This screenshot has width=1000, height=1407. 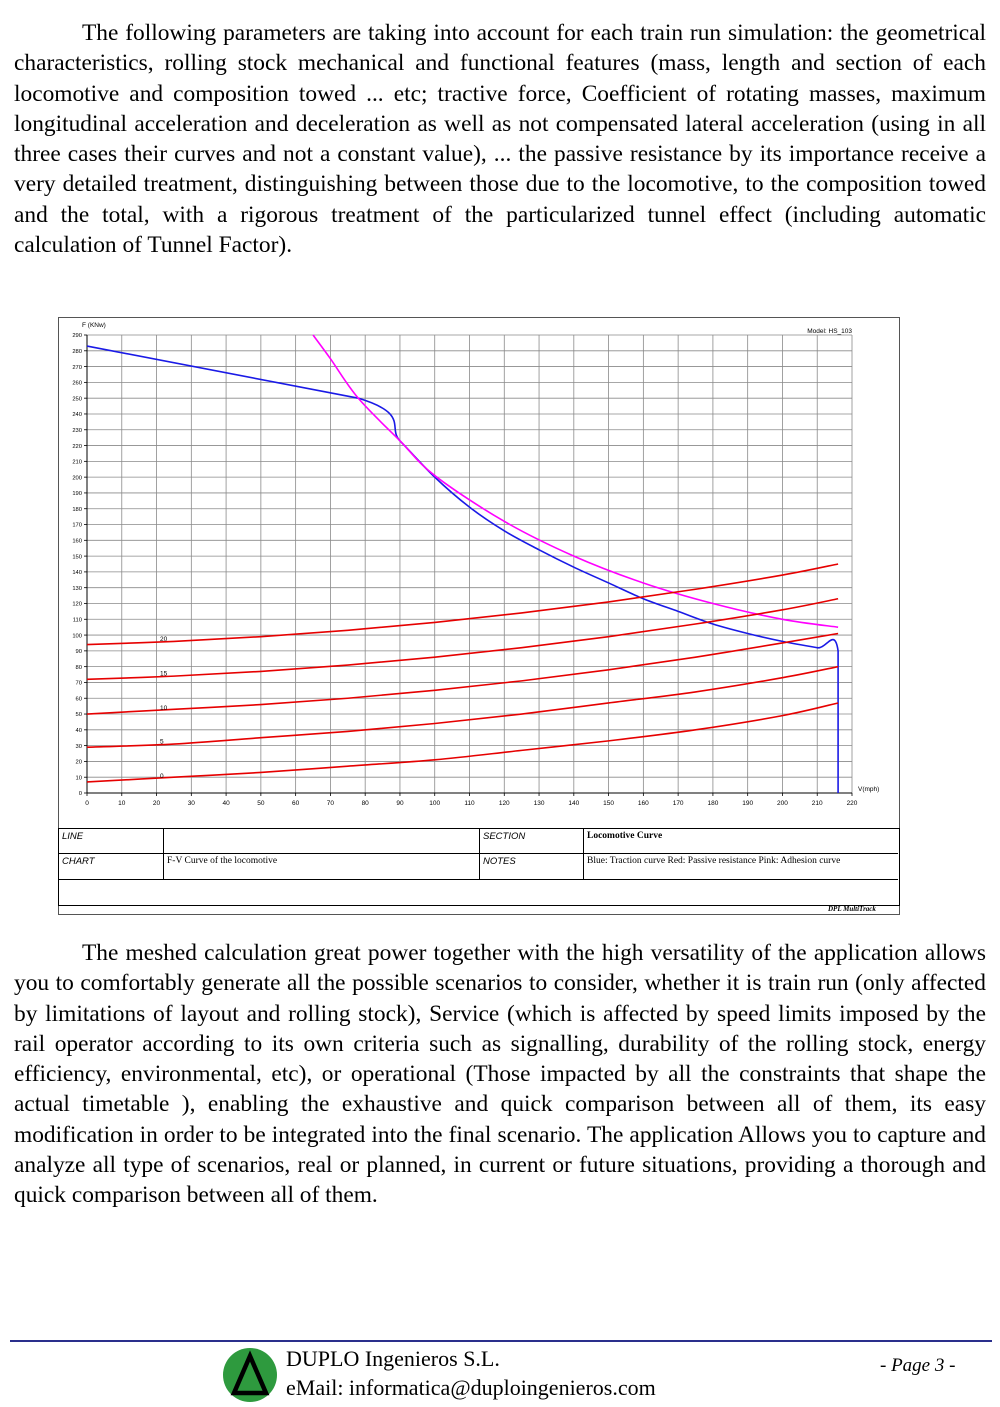 What do you see at coordinates (157, 803) in the screenshot?
I see `x-tick-label: 20` at bounding box center [157, 803].